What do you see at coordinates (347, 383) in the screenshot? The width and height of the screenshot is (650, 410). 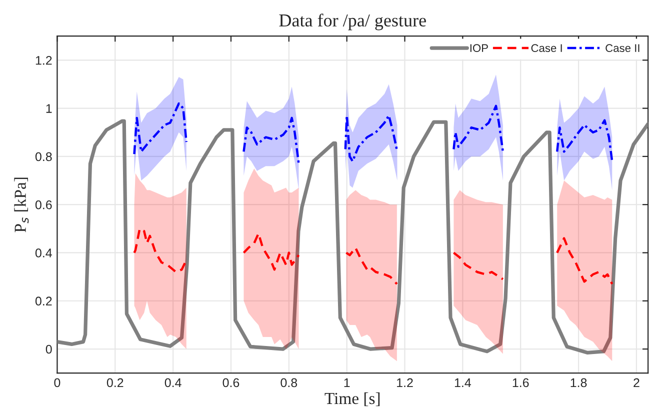 I see `x-tick-label: 1` at bounding box center [347, 383].